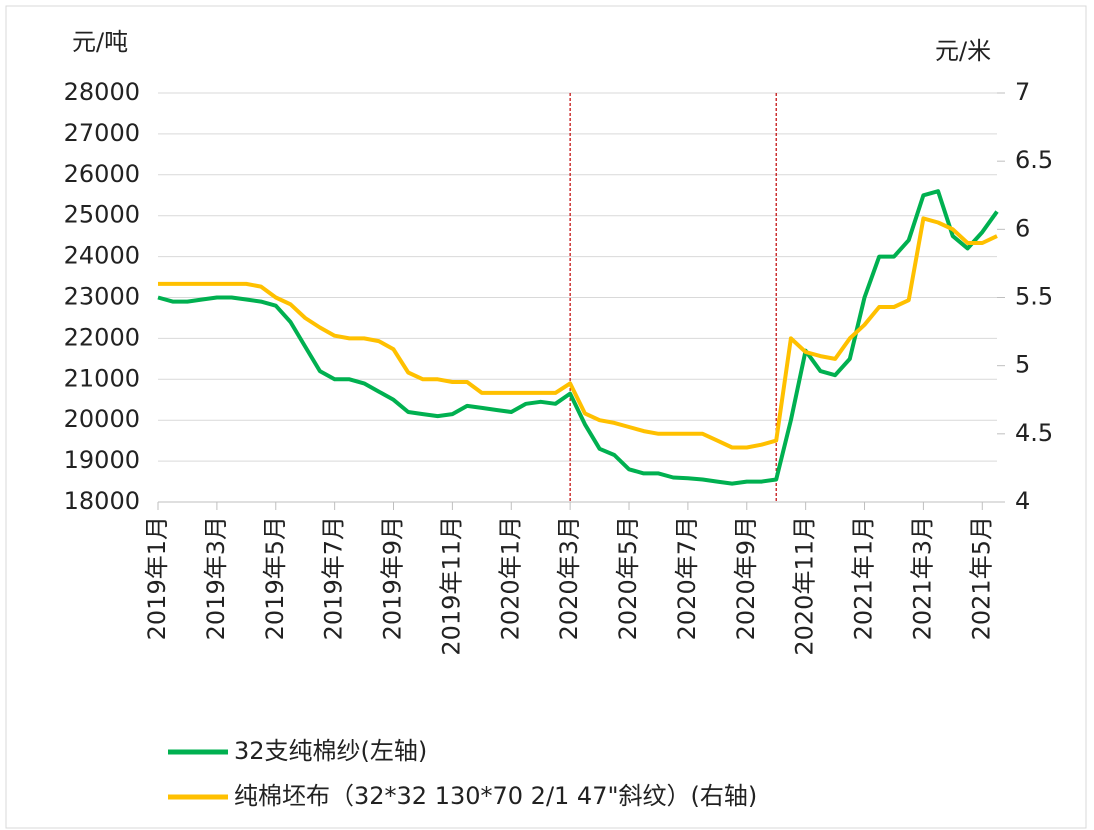  What do you see at coordinates (981, 578) in the screenshot?
I see `x-tick-label: 2021年5月` at bounding box center [981, 578].